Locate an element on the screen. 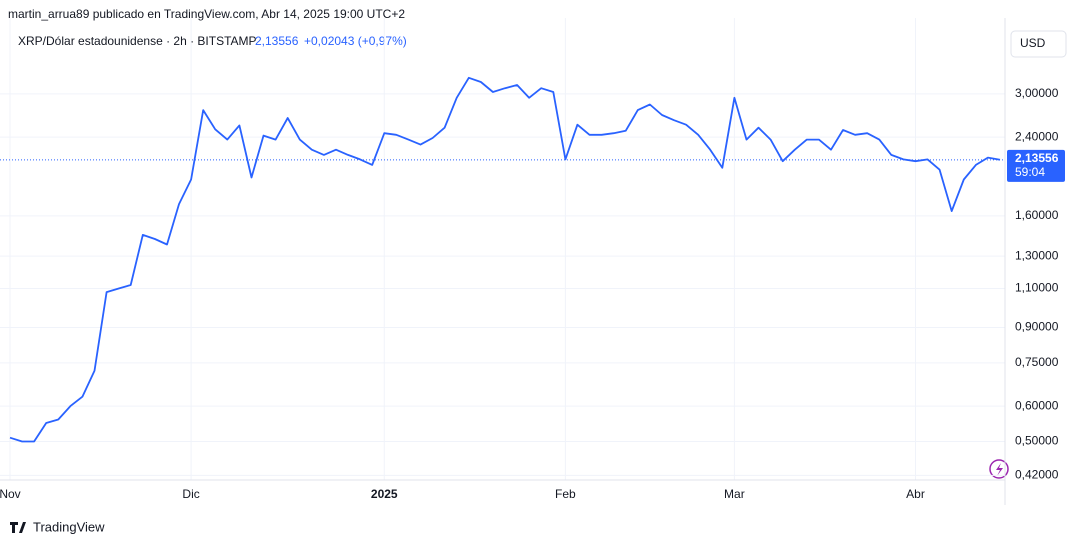 The image size is (1080, 545). y-tick-label: 1,30000 is located at coordinates (1037, 255).